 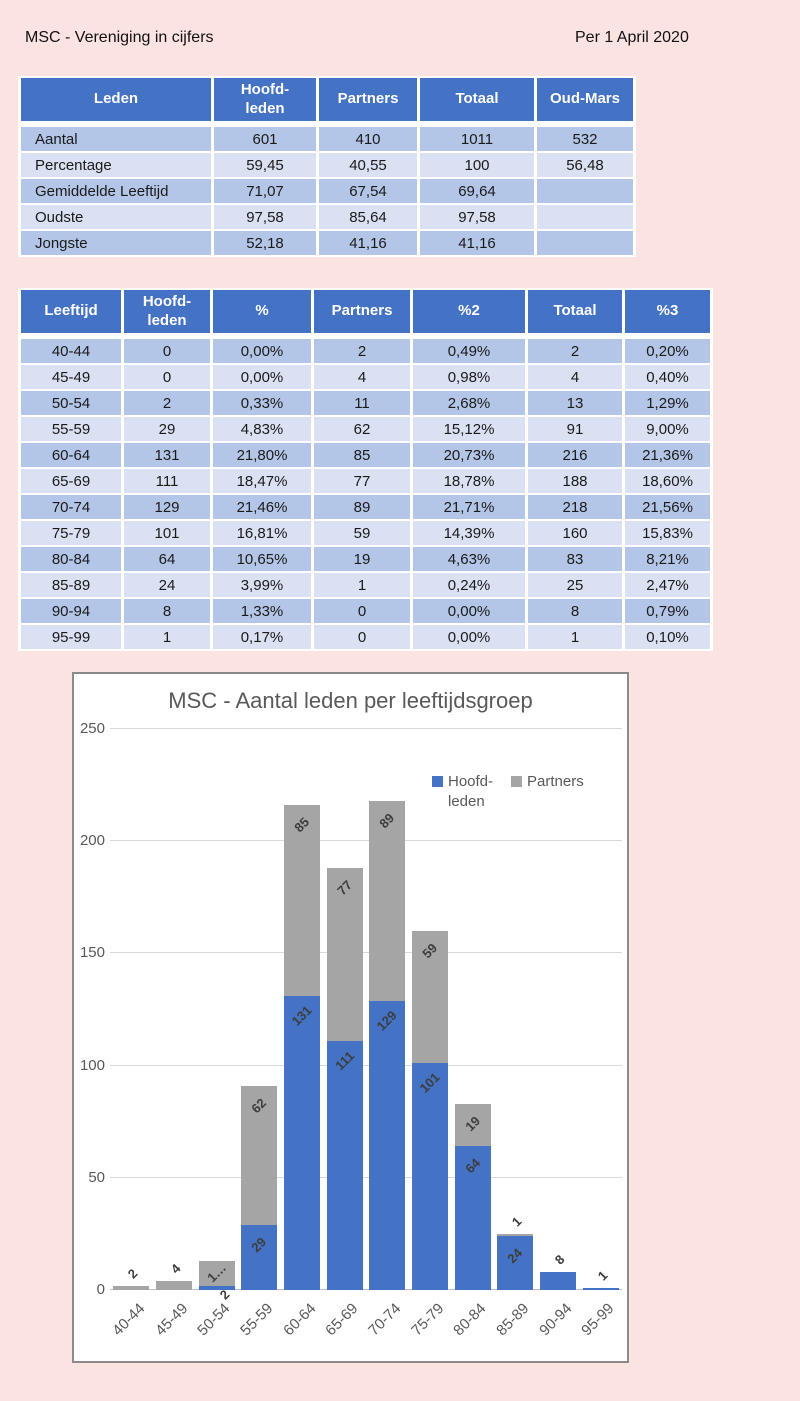 What do you see at coordinates (667, 455) in the screenshot?
I see `table-cell: 21,36%` at bounding box center [667, 455].